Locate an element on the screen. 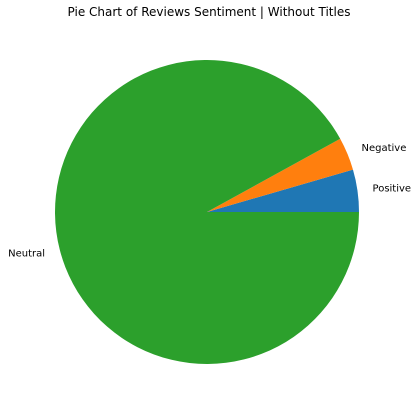 This screenshot has height=410, width=418. pie-label-positive: Positive is located at coordinates (392, 188).